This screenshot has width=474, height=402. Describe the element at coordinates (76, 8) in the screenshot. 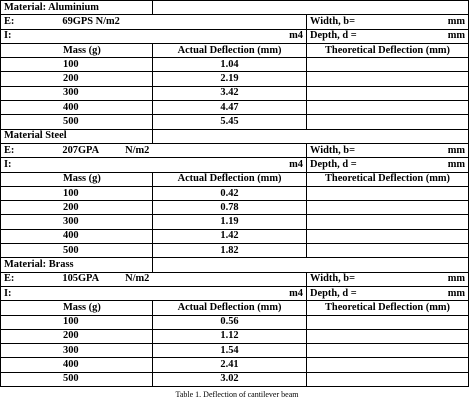

I see `material-label: Material: Aluminium` at that location.